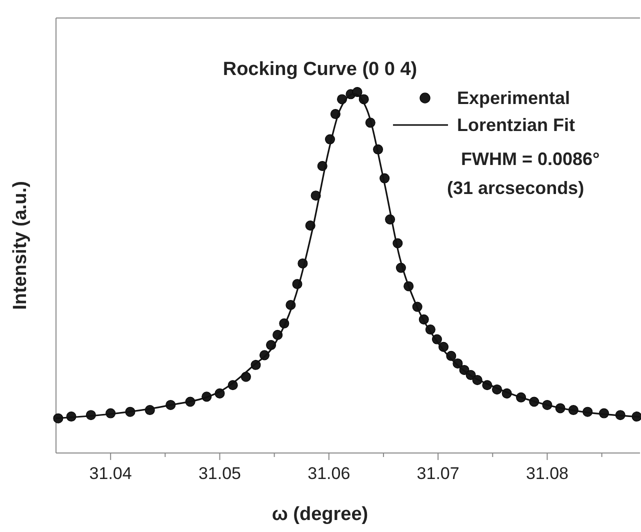 Image resolution: width=641 pixels, height=532 pixels. Describe the element at coordinates (516, 125) in the screenshot. I see `legend-label: Lorentzian Fit` at that location.